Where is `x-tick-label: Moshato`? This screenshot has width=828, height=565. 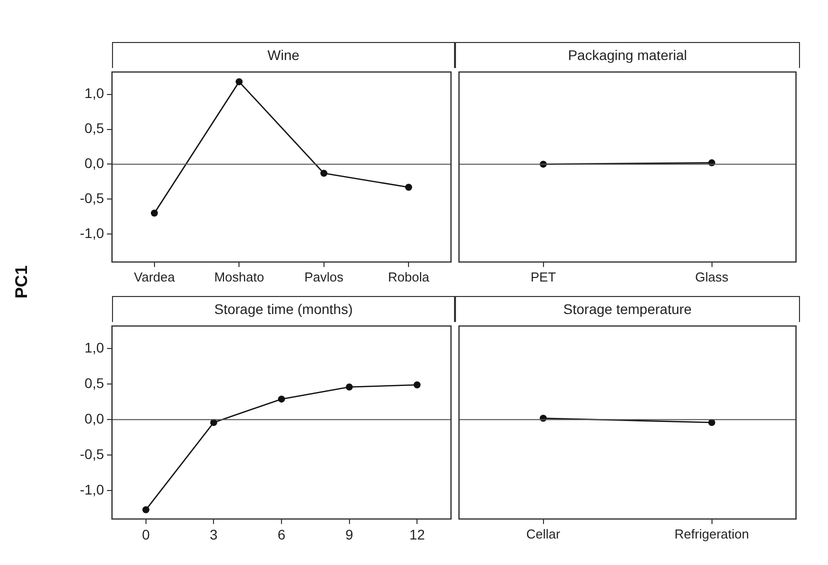
x-tick-label: Moshato is located at coordinates (239, 276).